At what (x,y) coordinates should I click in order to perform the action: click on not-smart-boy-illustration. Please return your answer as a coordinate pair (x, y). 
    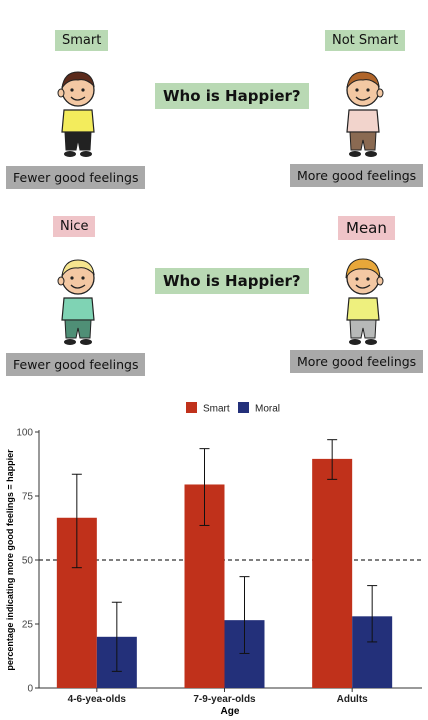
    Looking at the image, I should click on (365, 114).